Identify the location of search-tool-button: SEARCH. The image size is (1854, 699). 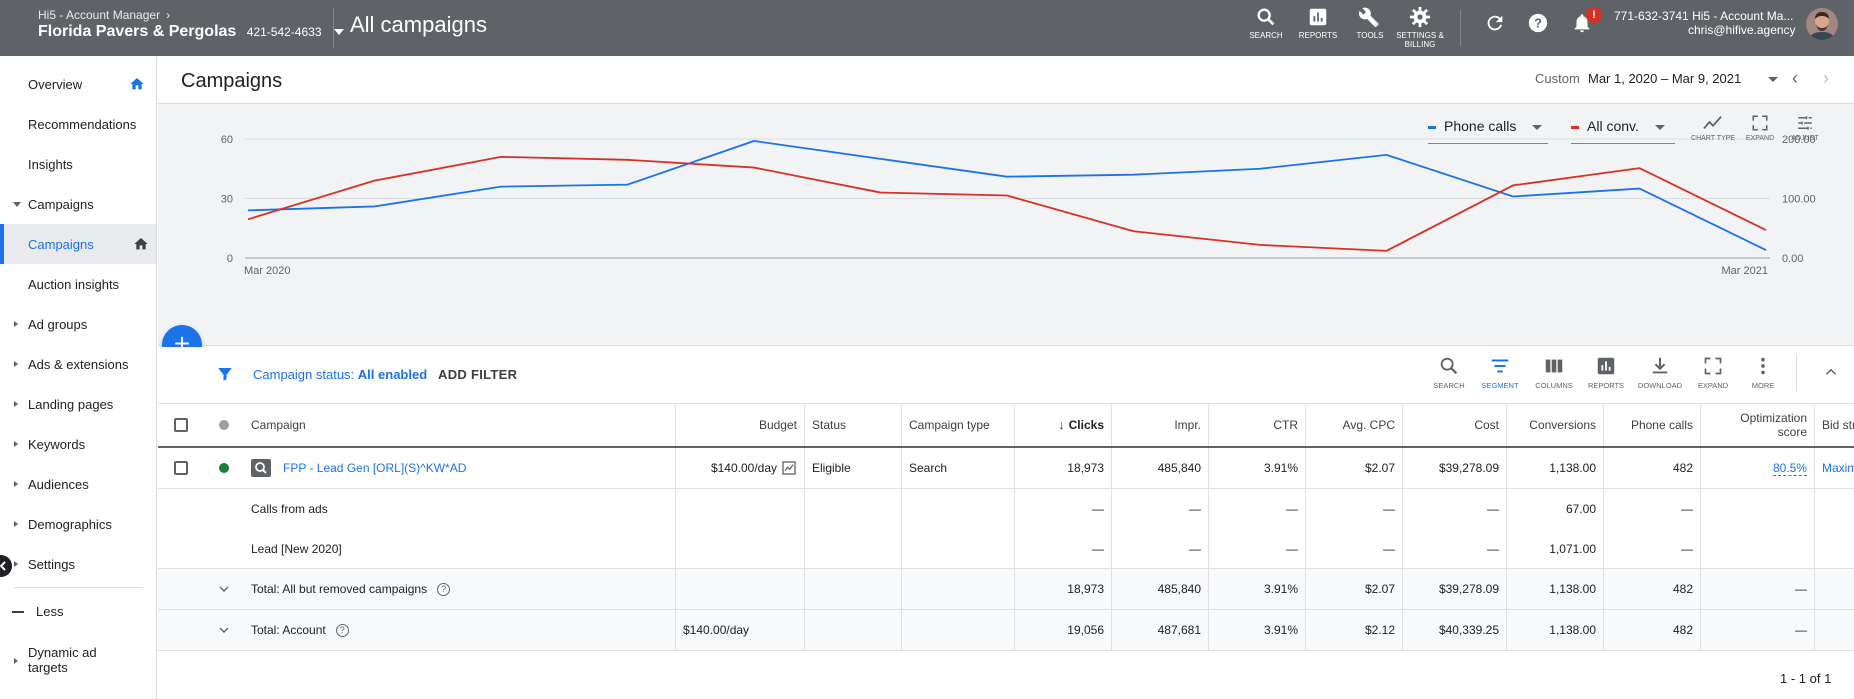
(1266, 22).